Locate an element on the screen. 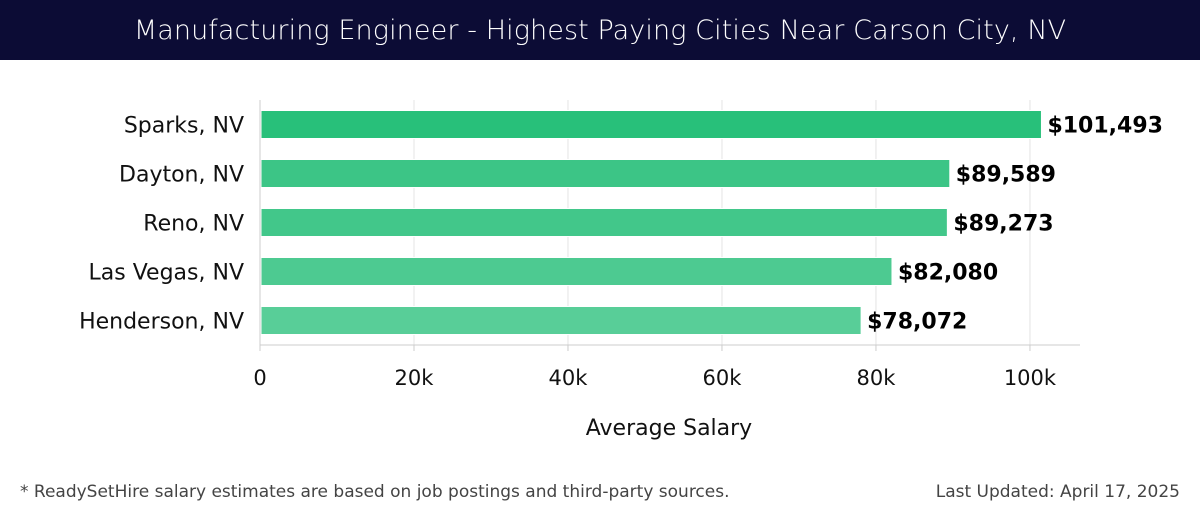  value-label: $82,080 is located at coordinates (948, 273).